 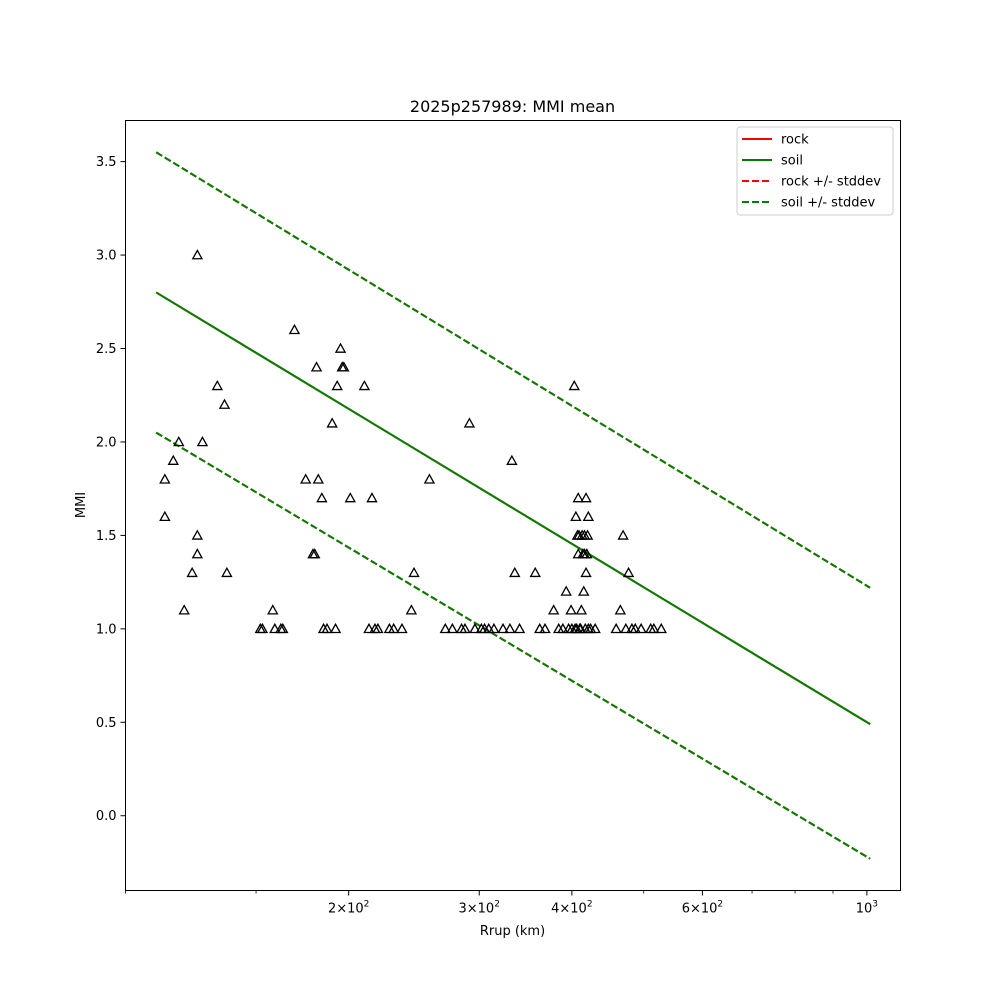 I want to click on y-tick-label: 0.0, so click(x=106, y=816).